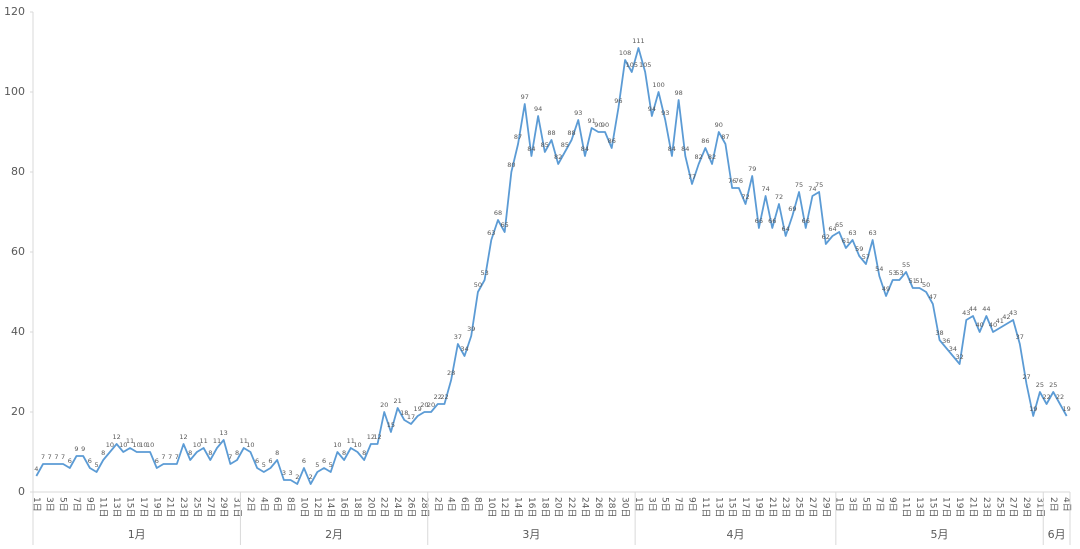 This screenshot has width=1080, height=549. What do you see at coordinates (879, 269) in the screenshot?
I see `data-label: 54` at bounding box center [879, 269].